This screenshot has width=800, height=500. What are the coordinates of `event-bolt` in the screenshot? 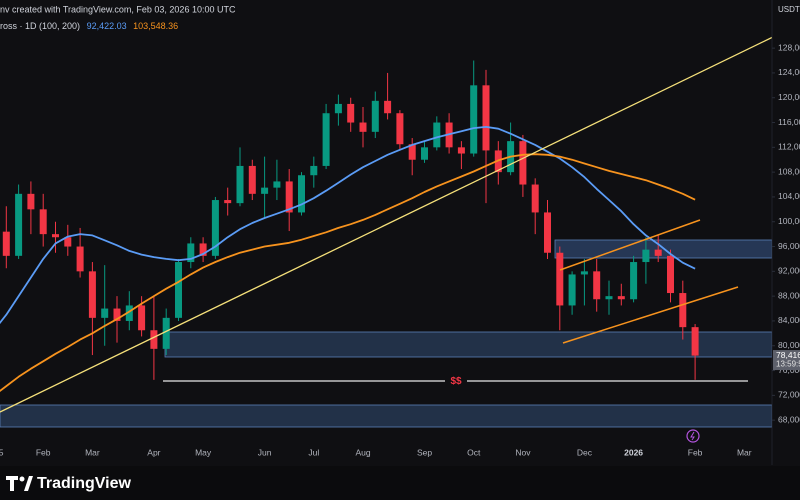 It's located at (692, 436).